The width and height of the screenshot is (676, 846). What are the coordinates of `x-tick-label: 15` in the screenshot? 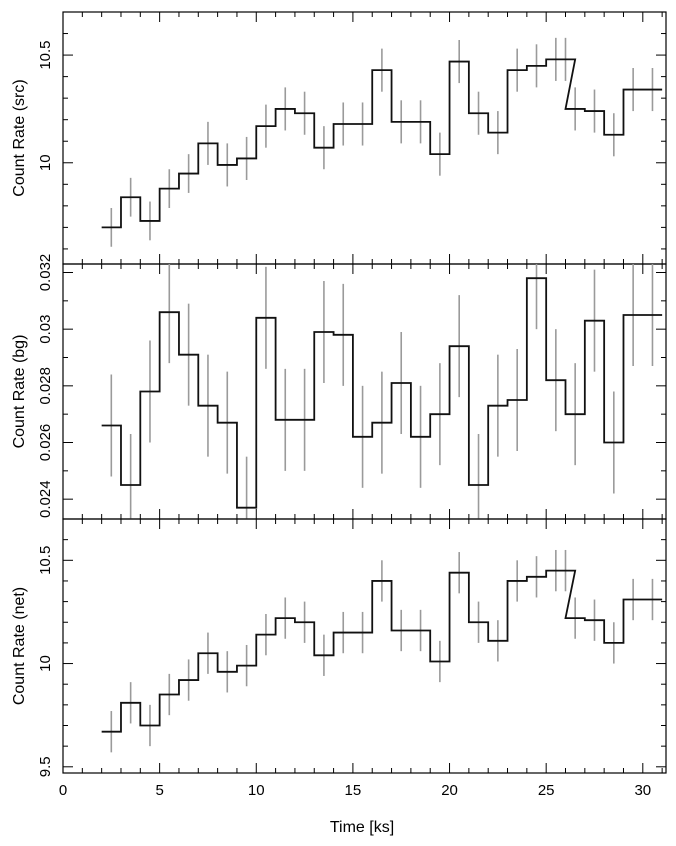 It's located at (353, 790).